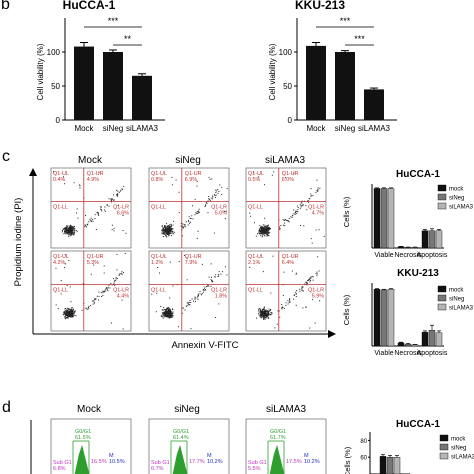 The width and height of the screenshot is (474, 474). Describe the element at coordinates (462, 458) in the screenshot. I see `legend-label: siLAMA3` at that location.